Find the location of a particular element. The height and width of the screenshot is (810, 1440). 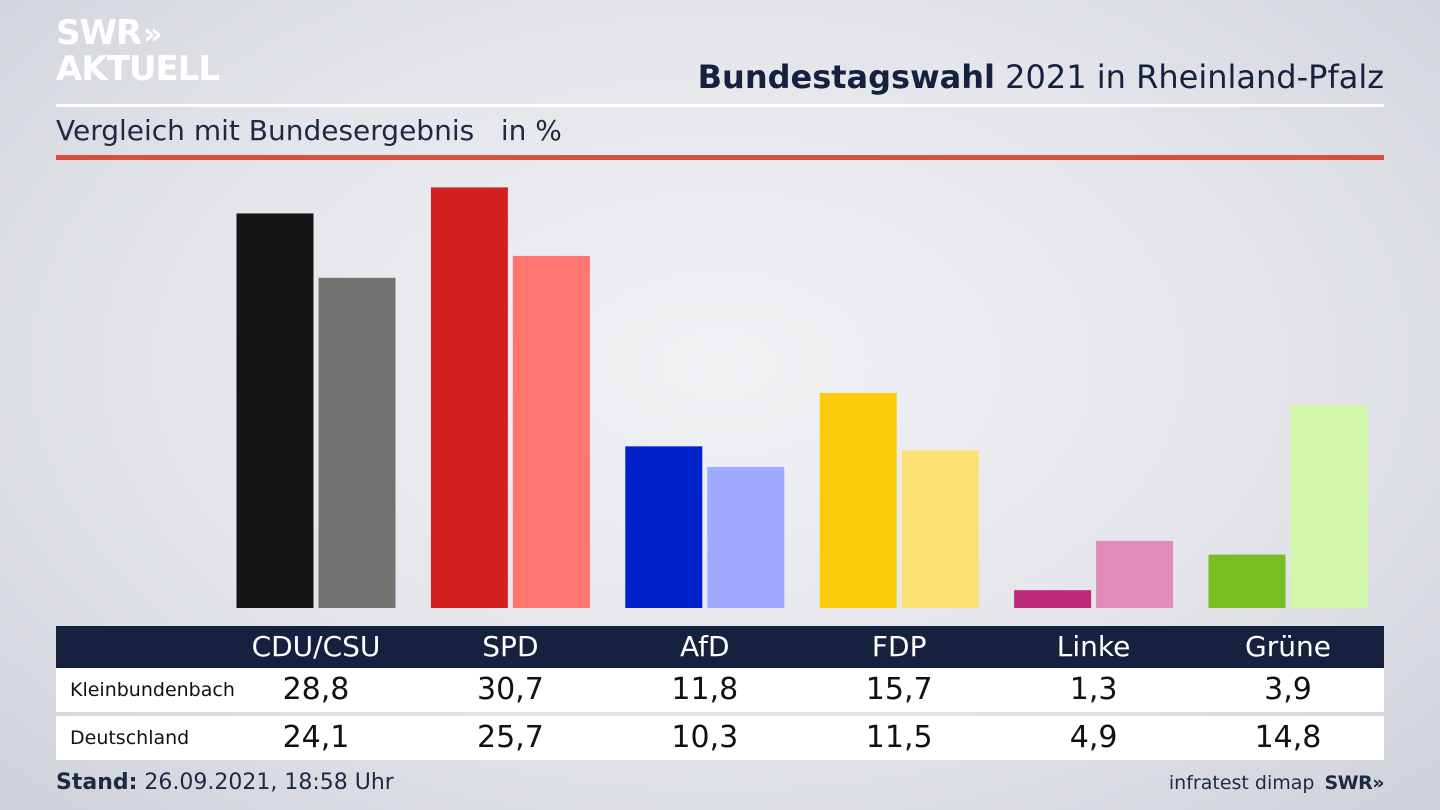

value-linke-deutschland: 4,9 is located at coordinates (1093, 737).